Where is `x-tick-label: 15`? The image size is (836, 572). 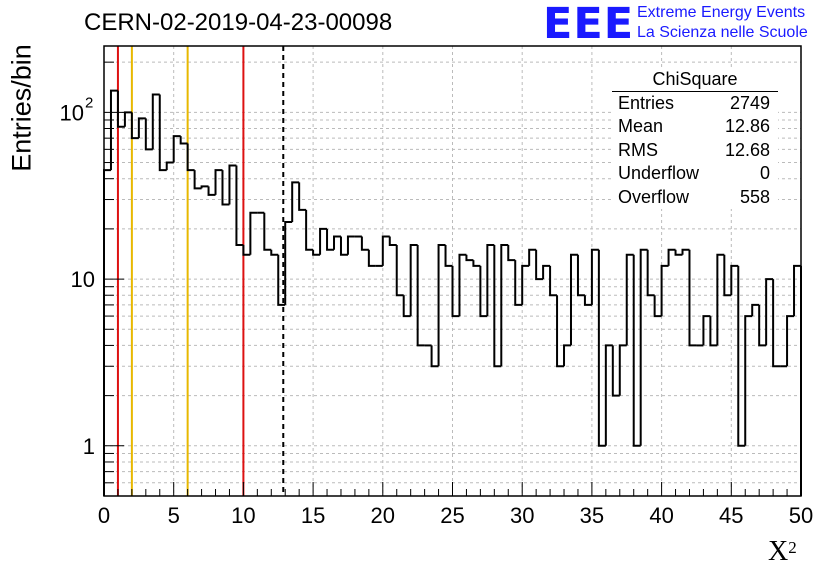 x-tick-label: 15 is located at coordinates (313, 515).